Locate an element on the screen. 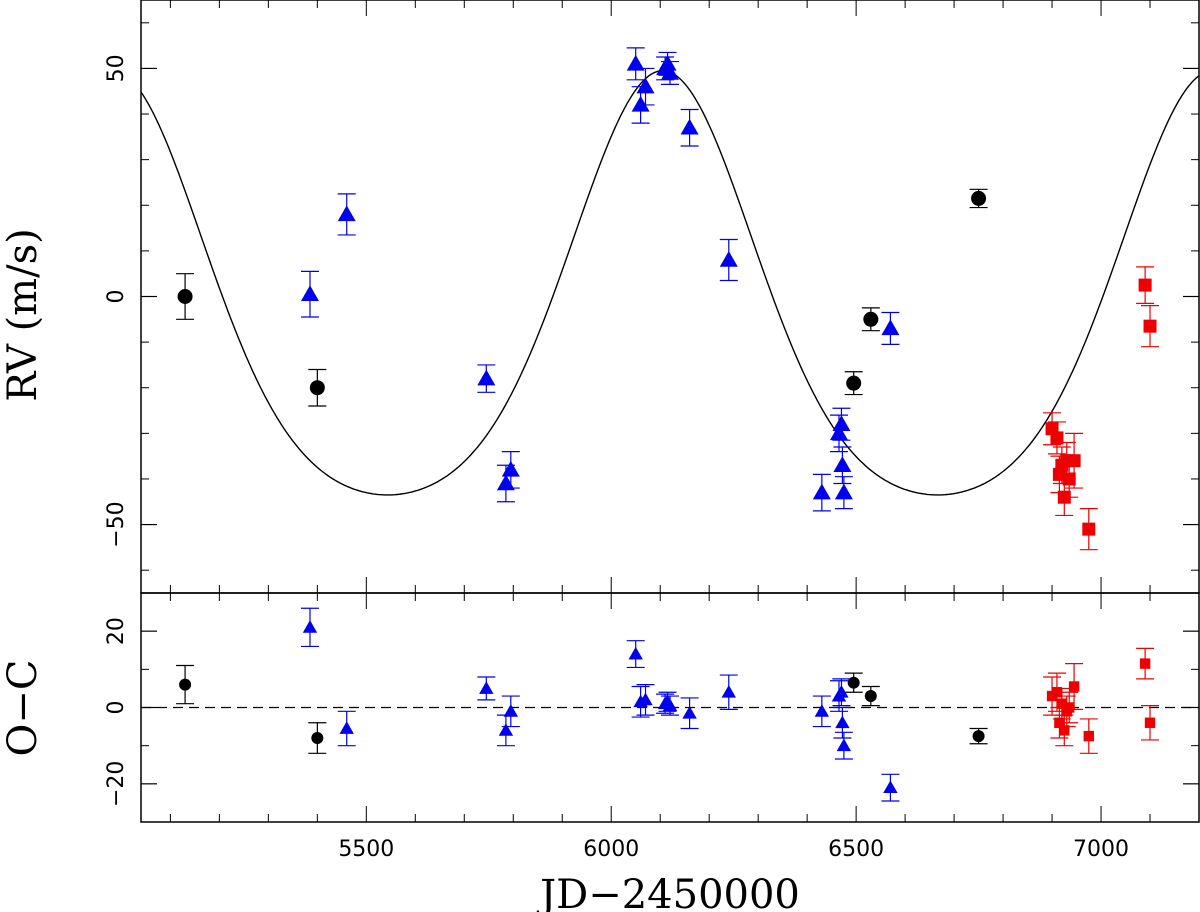  oc-ytick-label: −20 is located at coordinates (116, 784).